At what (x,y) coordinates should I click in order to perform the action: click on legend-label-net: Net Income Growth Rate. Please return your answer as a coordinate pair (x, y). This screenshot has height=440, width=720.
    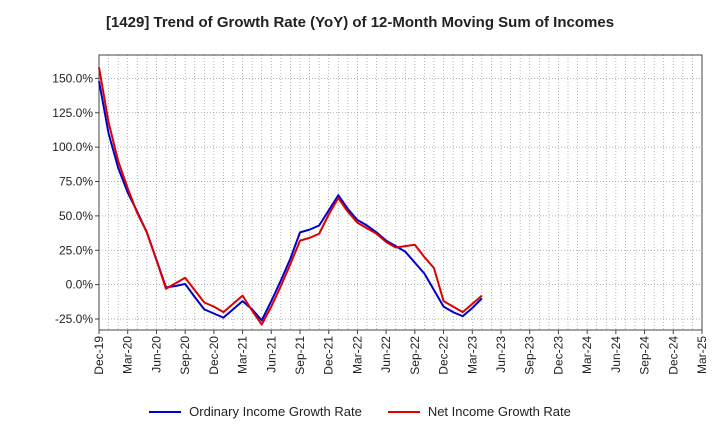
    Looking at the image, I should click on (499, 411).